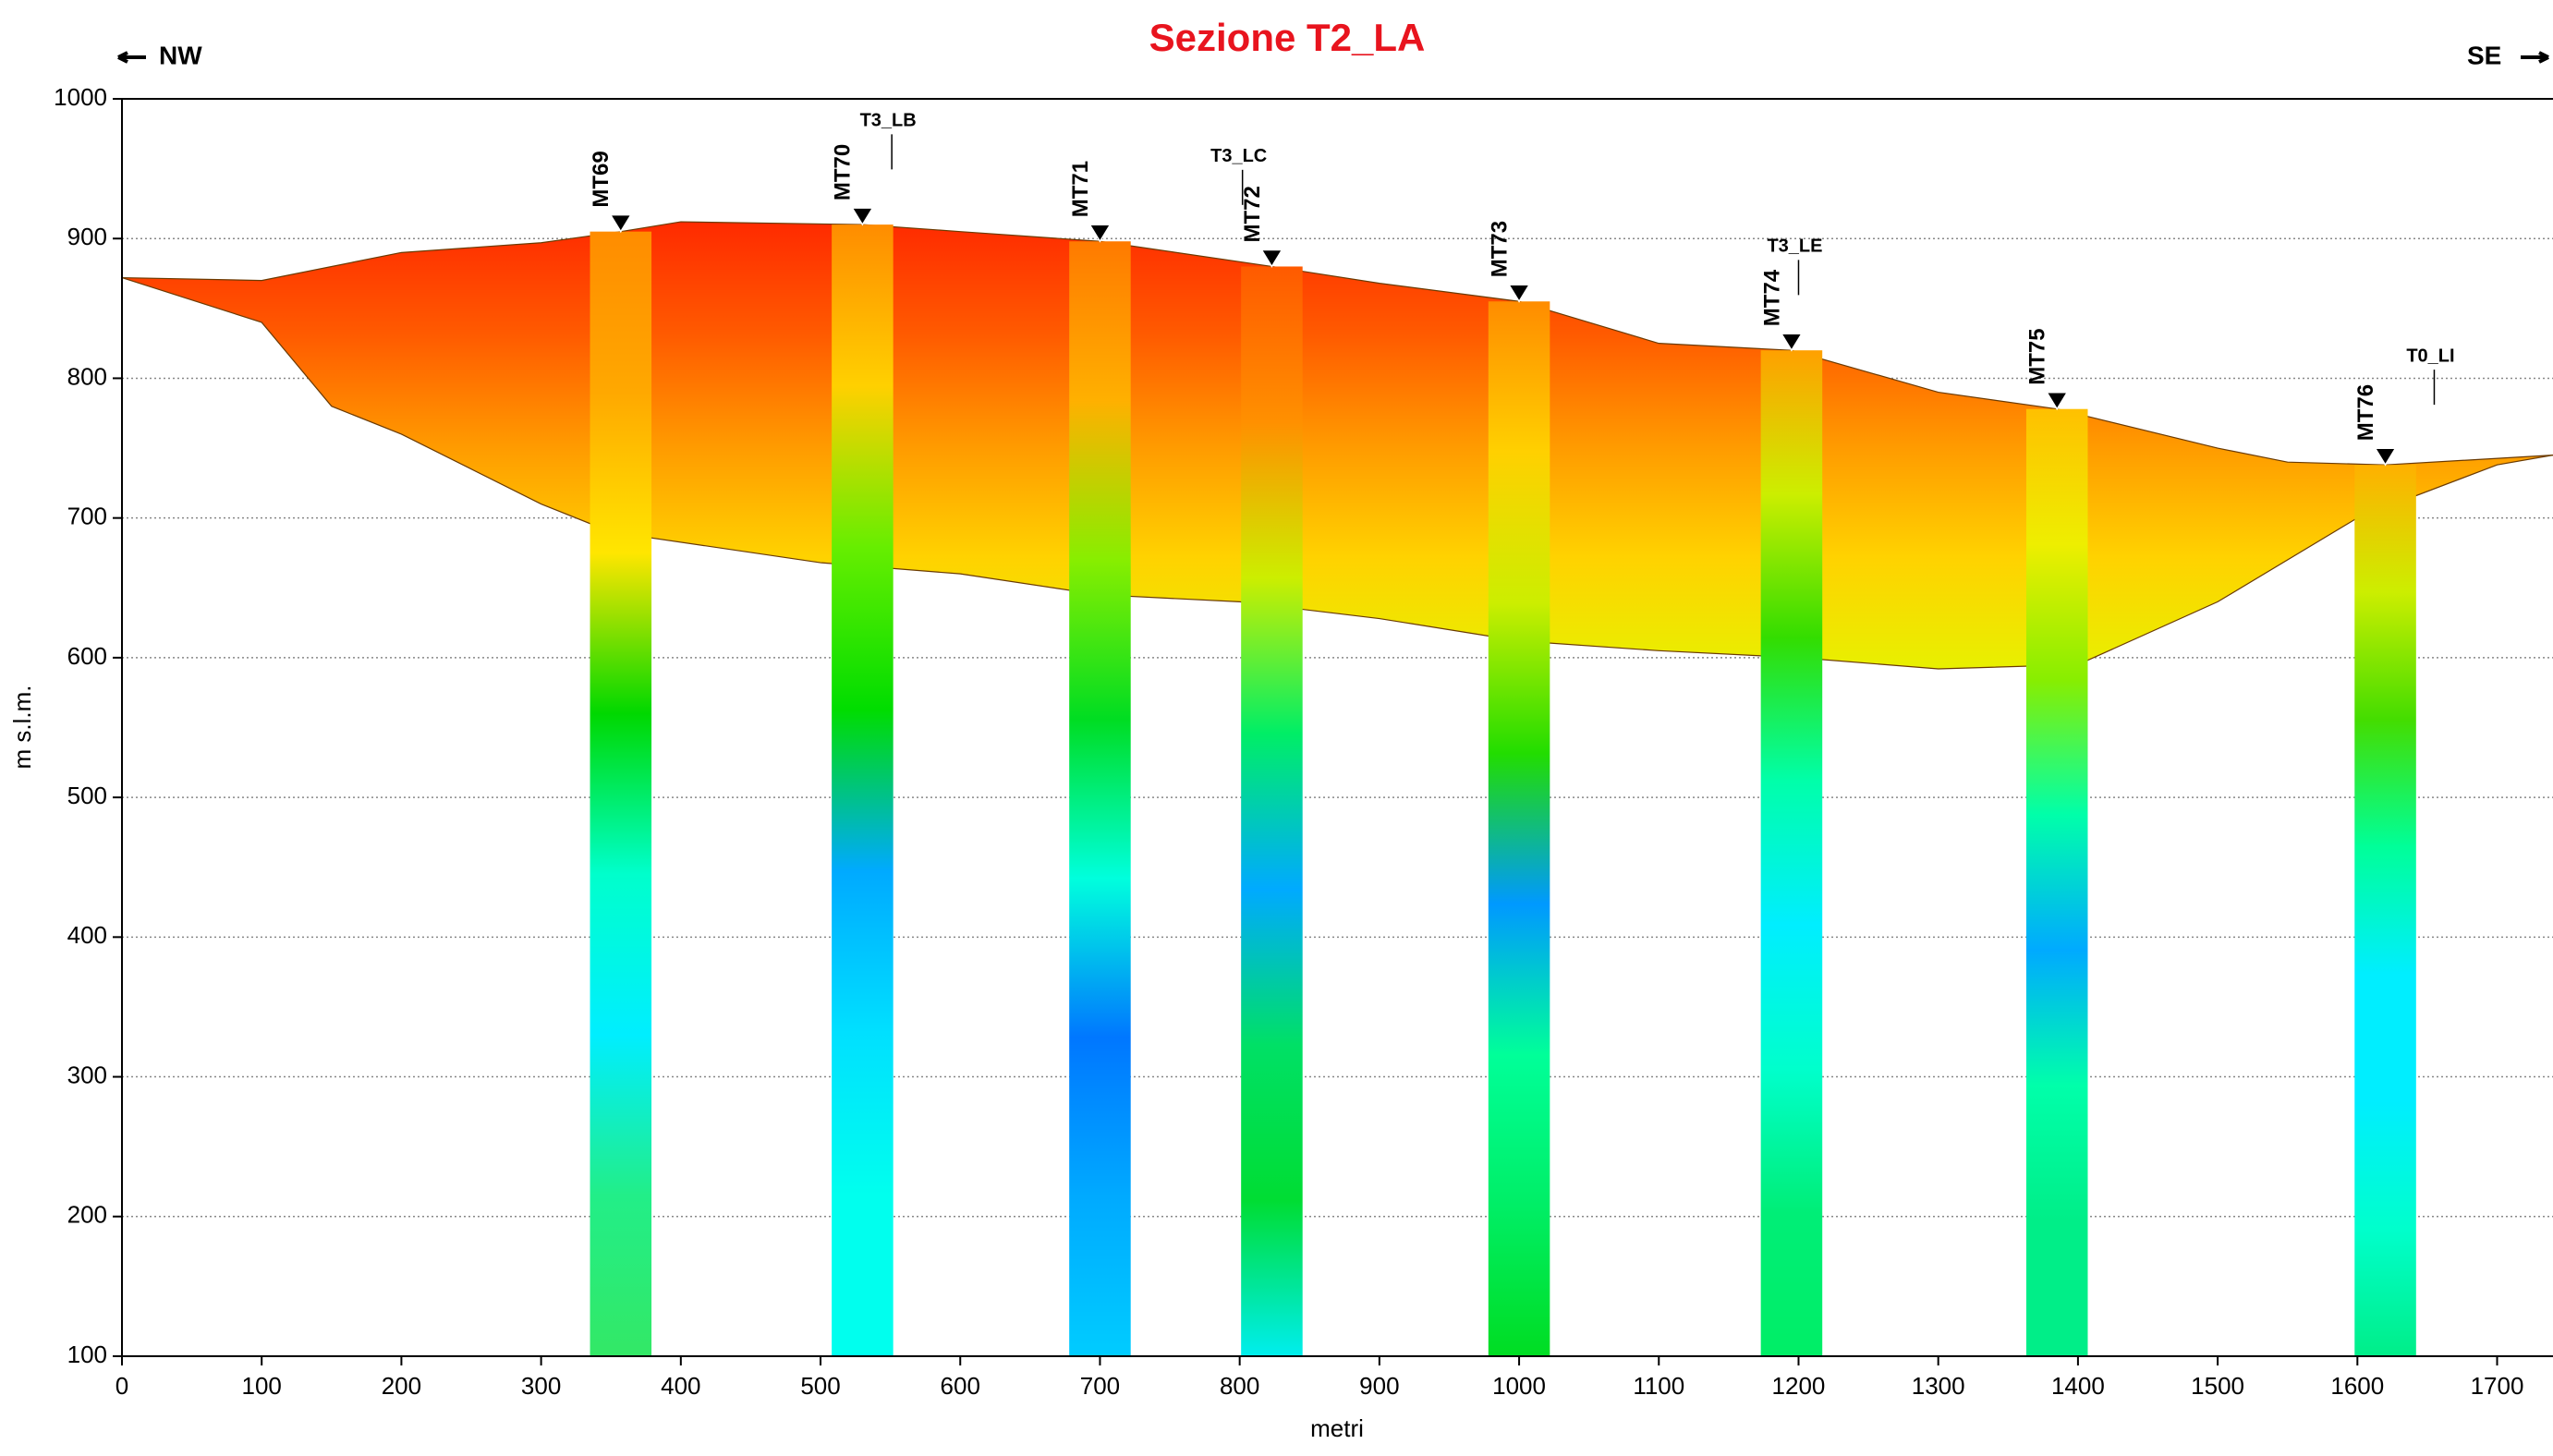  I want to click on x-tick-label: 1300, so click(1938, 1386).